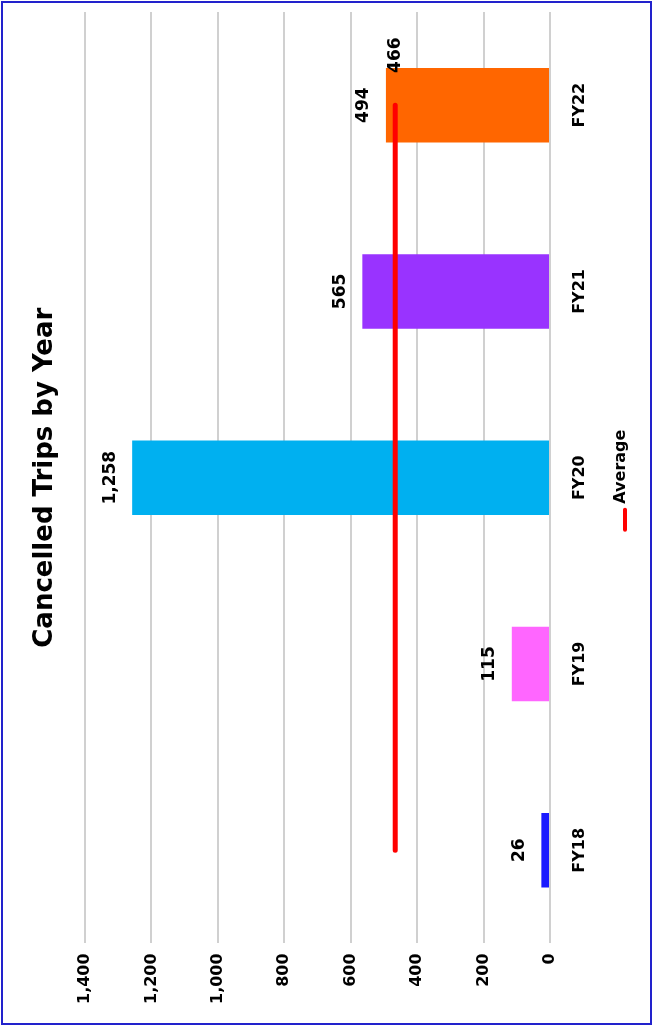  What do you see at coordinates (217, 978) in the screenshot?
I see `x-tick-label: 1,000` at bounding box center [217, 978].